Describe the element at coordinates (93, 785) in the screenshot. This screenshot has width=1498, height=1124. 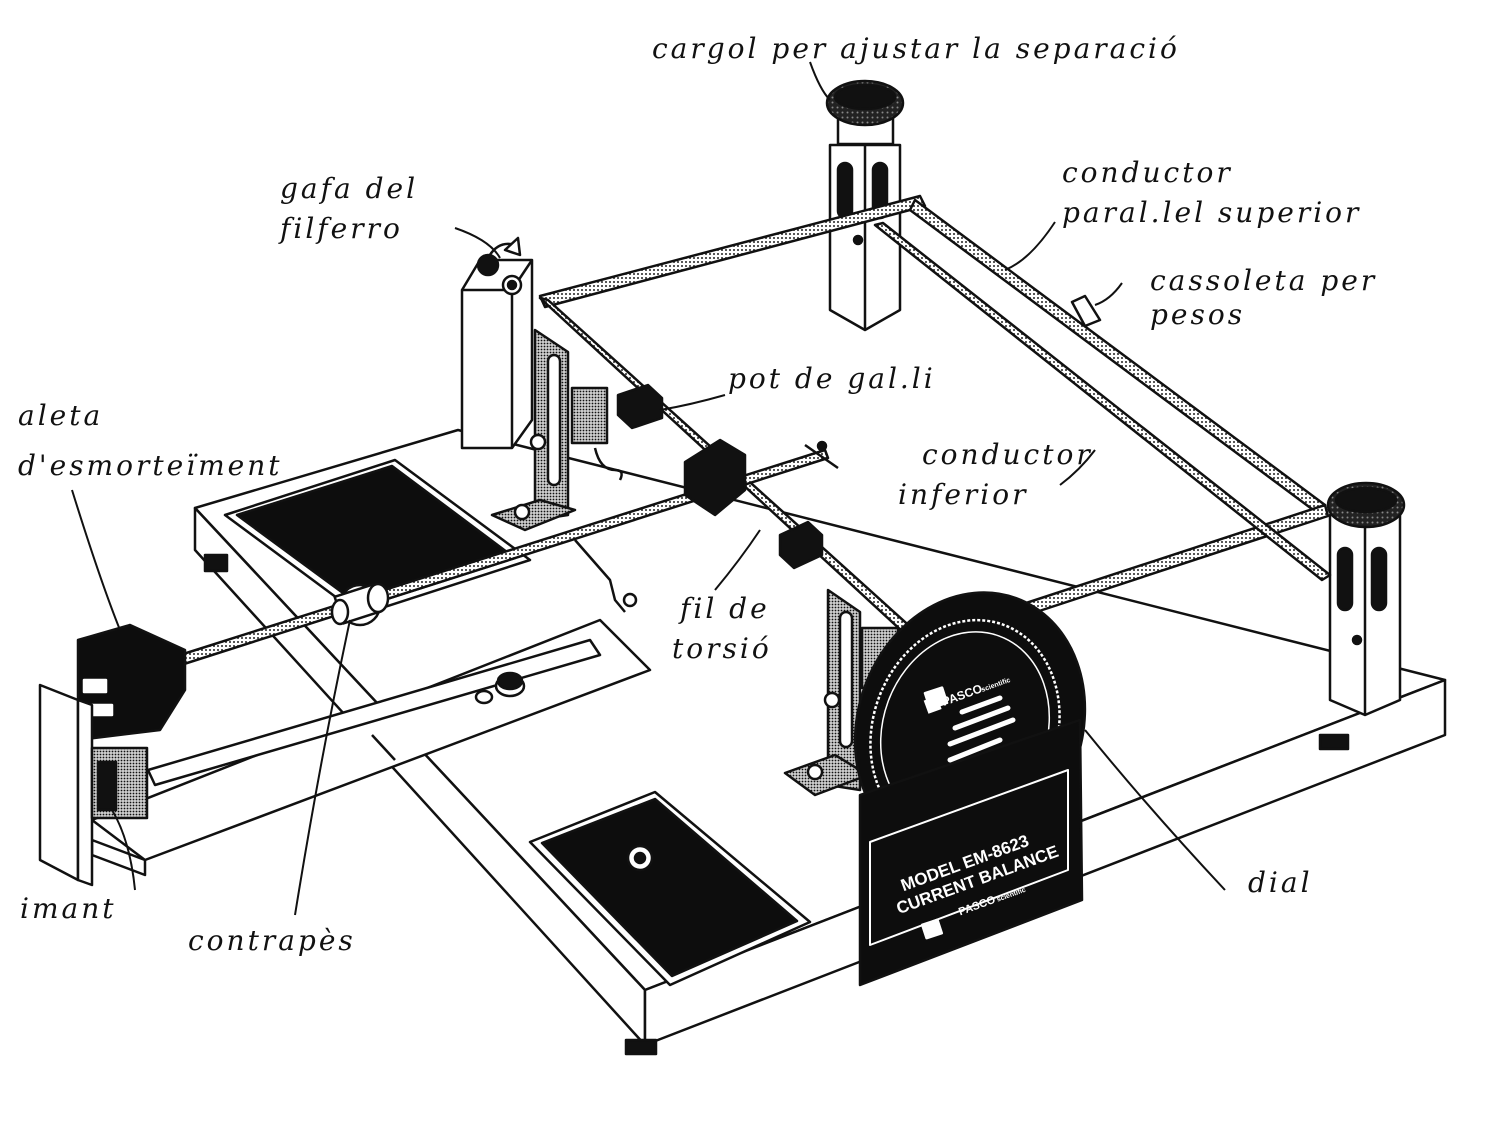
I see `magnet-housing` at that location.